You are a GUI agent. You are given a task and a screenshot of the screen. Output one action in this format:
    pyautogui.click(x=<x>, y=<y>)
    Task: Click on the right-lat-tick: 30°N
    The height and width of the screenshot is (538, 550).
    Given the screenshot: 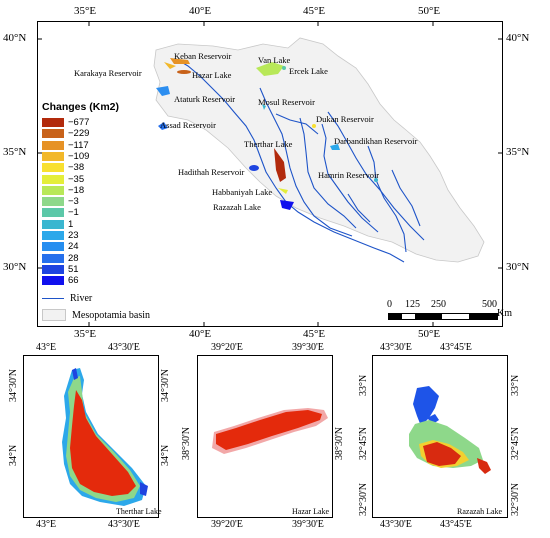 What is the action you would take?
    pyautogui.click(x=518, y=267)
    